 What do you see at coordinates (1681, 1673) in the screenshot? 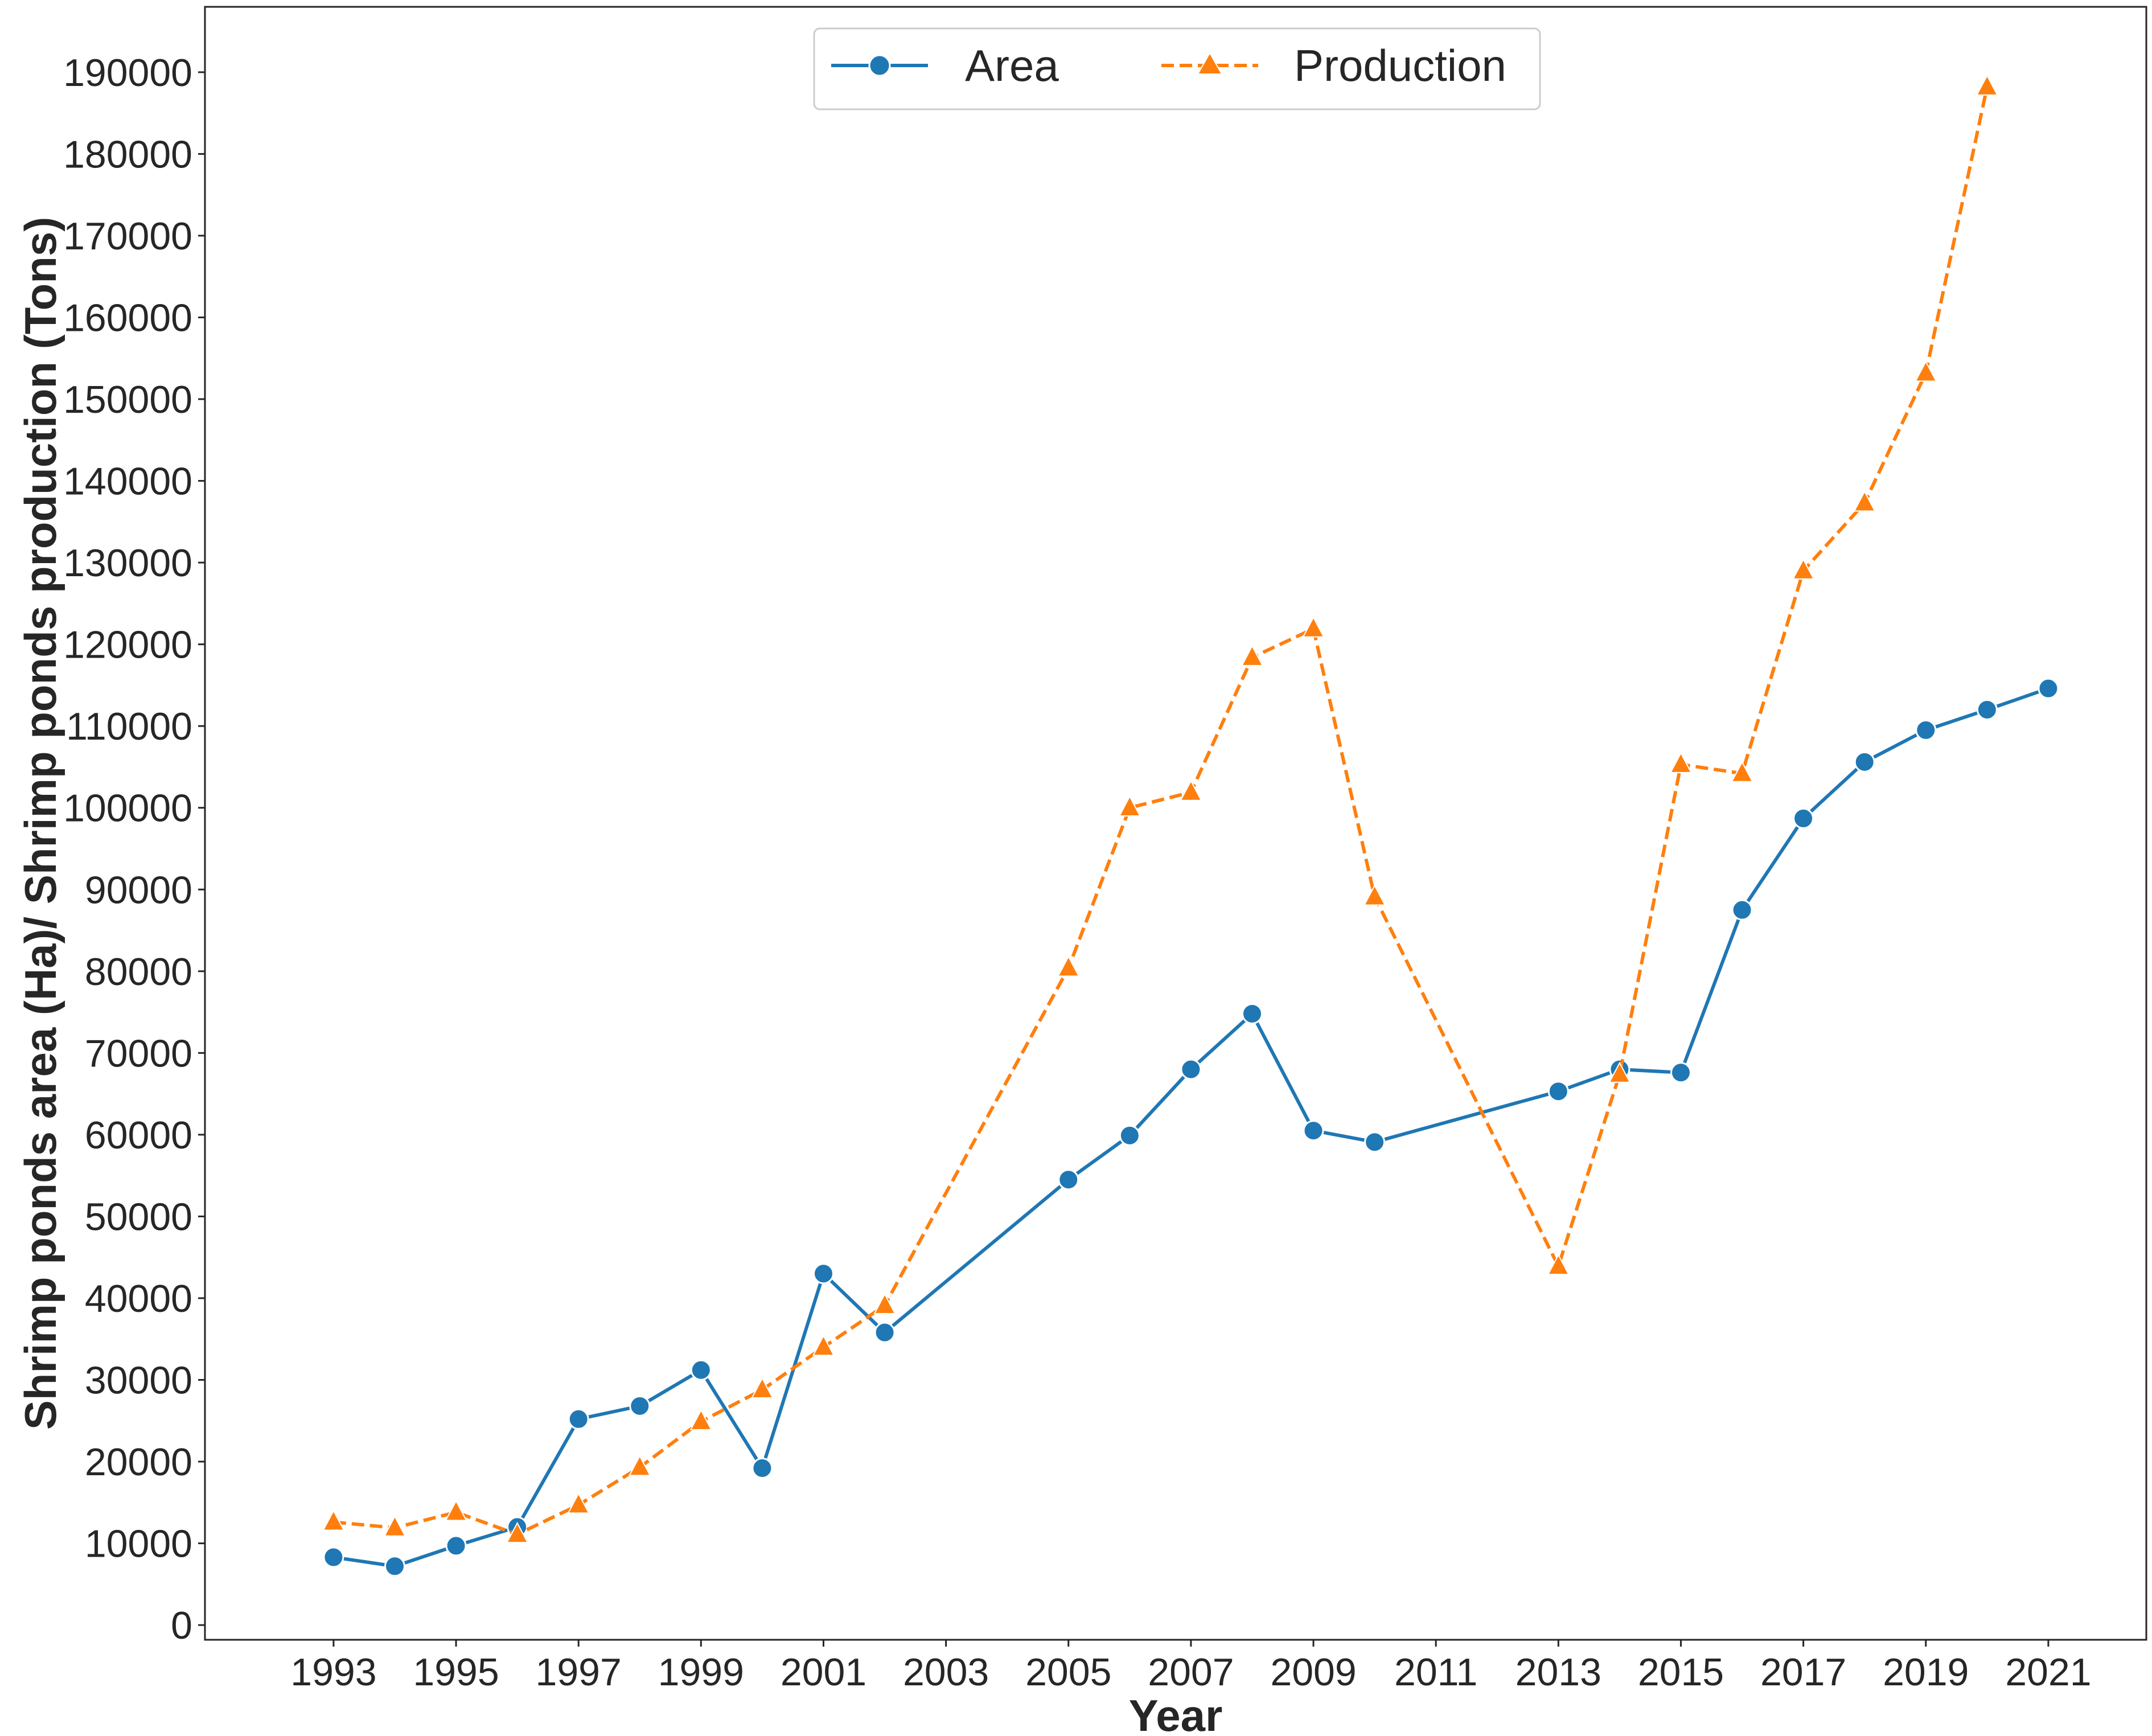
I see `x-tick-label: 2015` at bounding box center [1681, 1673].